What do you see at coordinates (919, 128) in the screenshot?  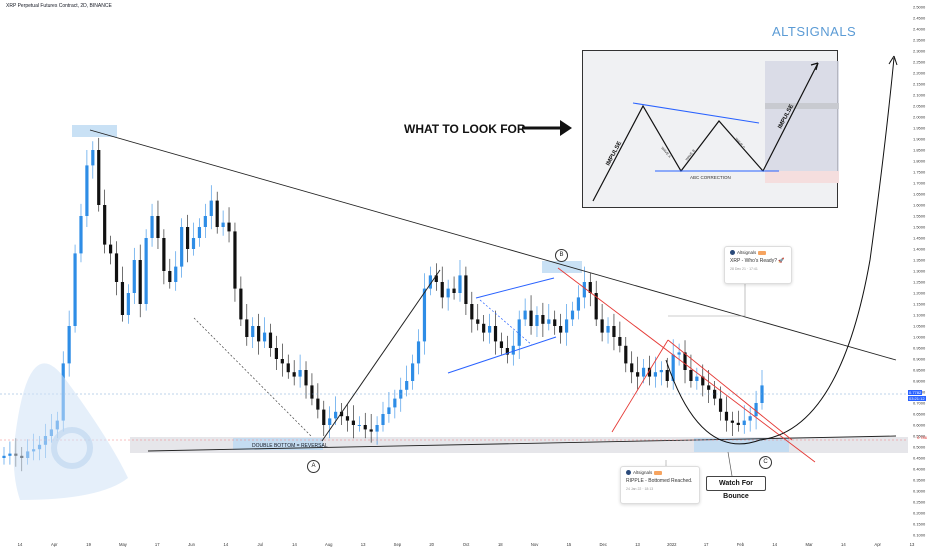 I see `y-tick-label: 1.9500` at bounding box center [919, 128].